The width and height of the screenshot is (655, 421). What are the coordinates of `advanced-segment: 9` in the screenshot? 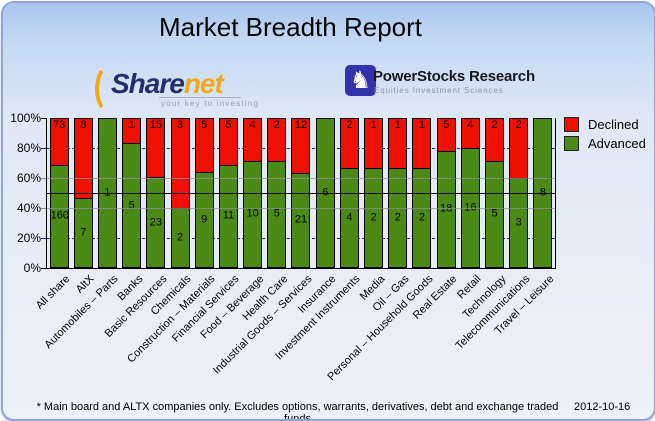 It's located at (204, 219).